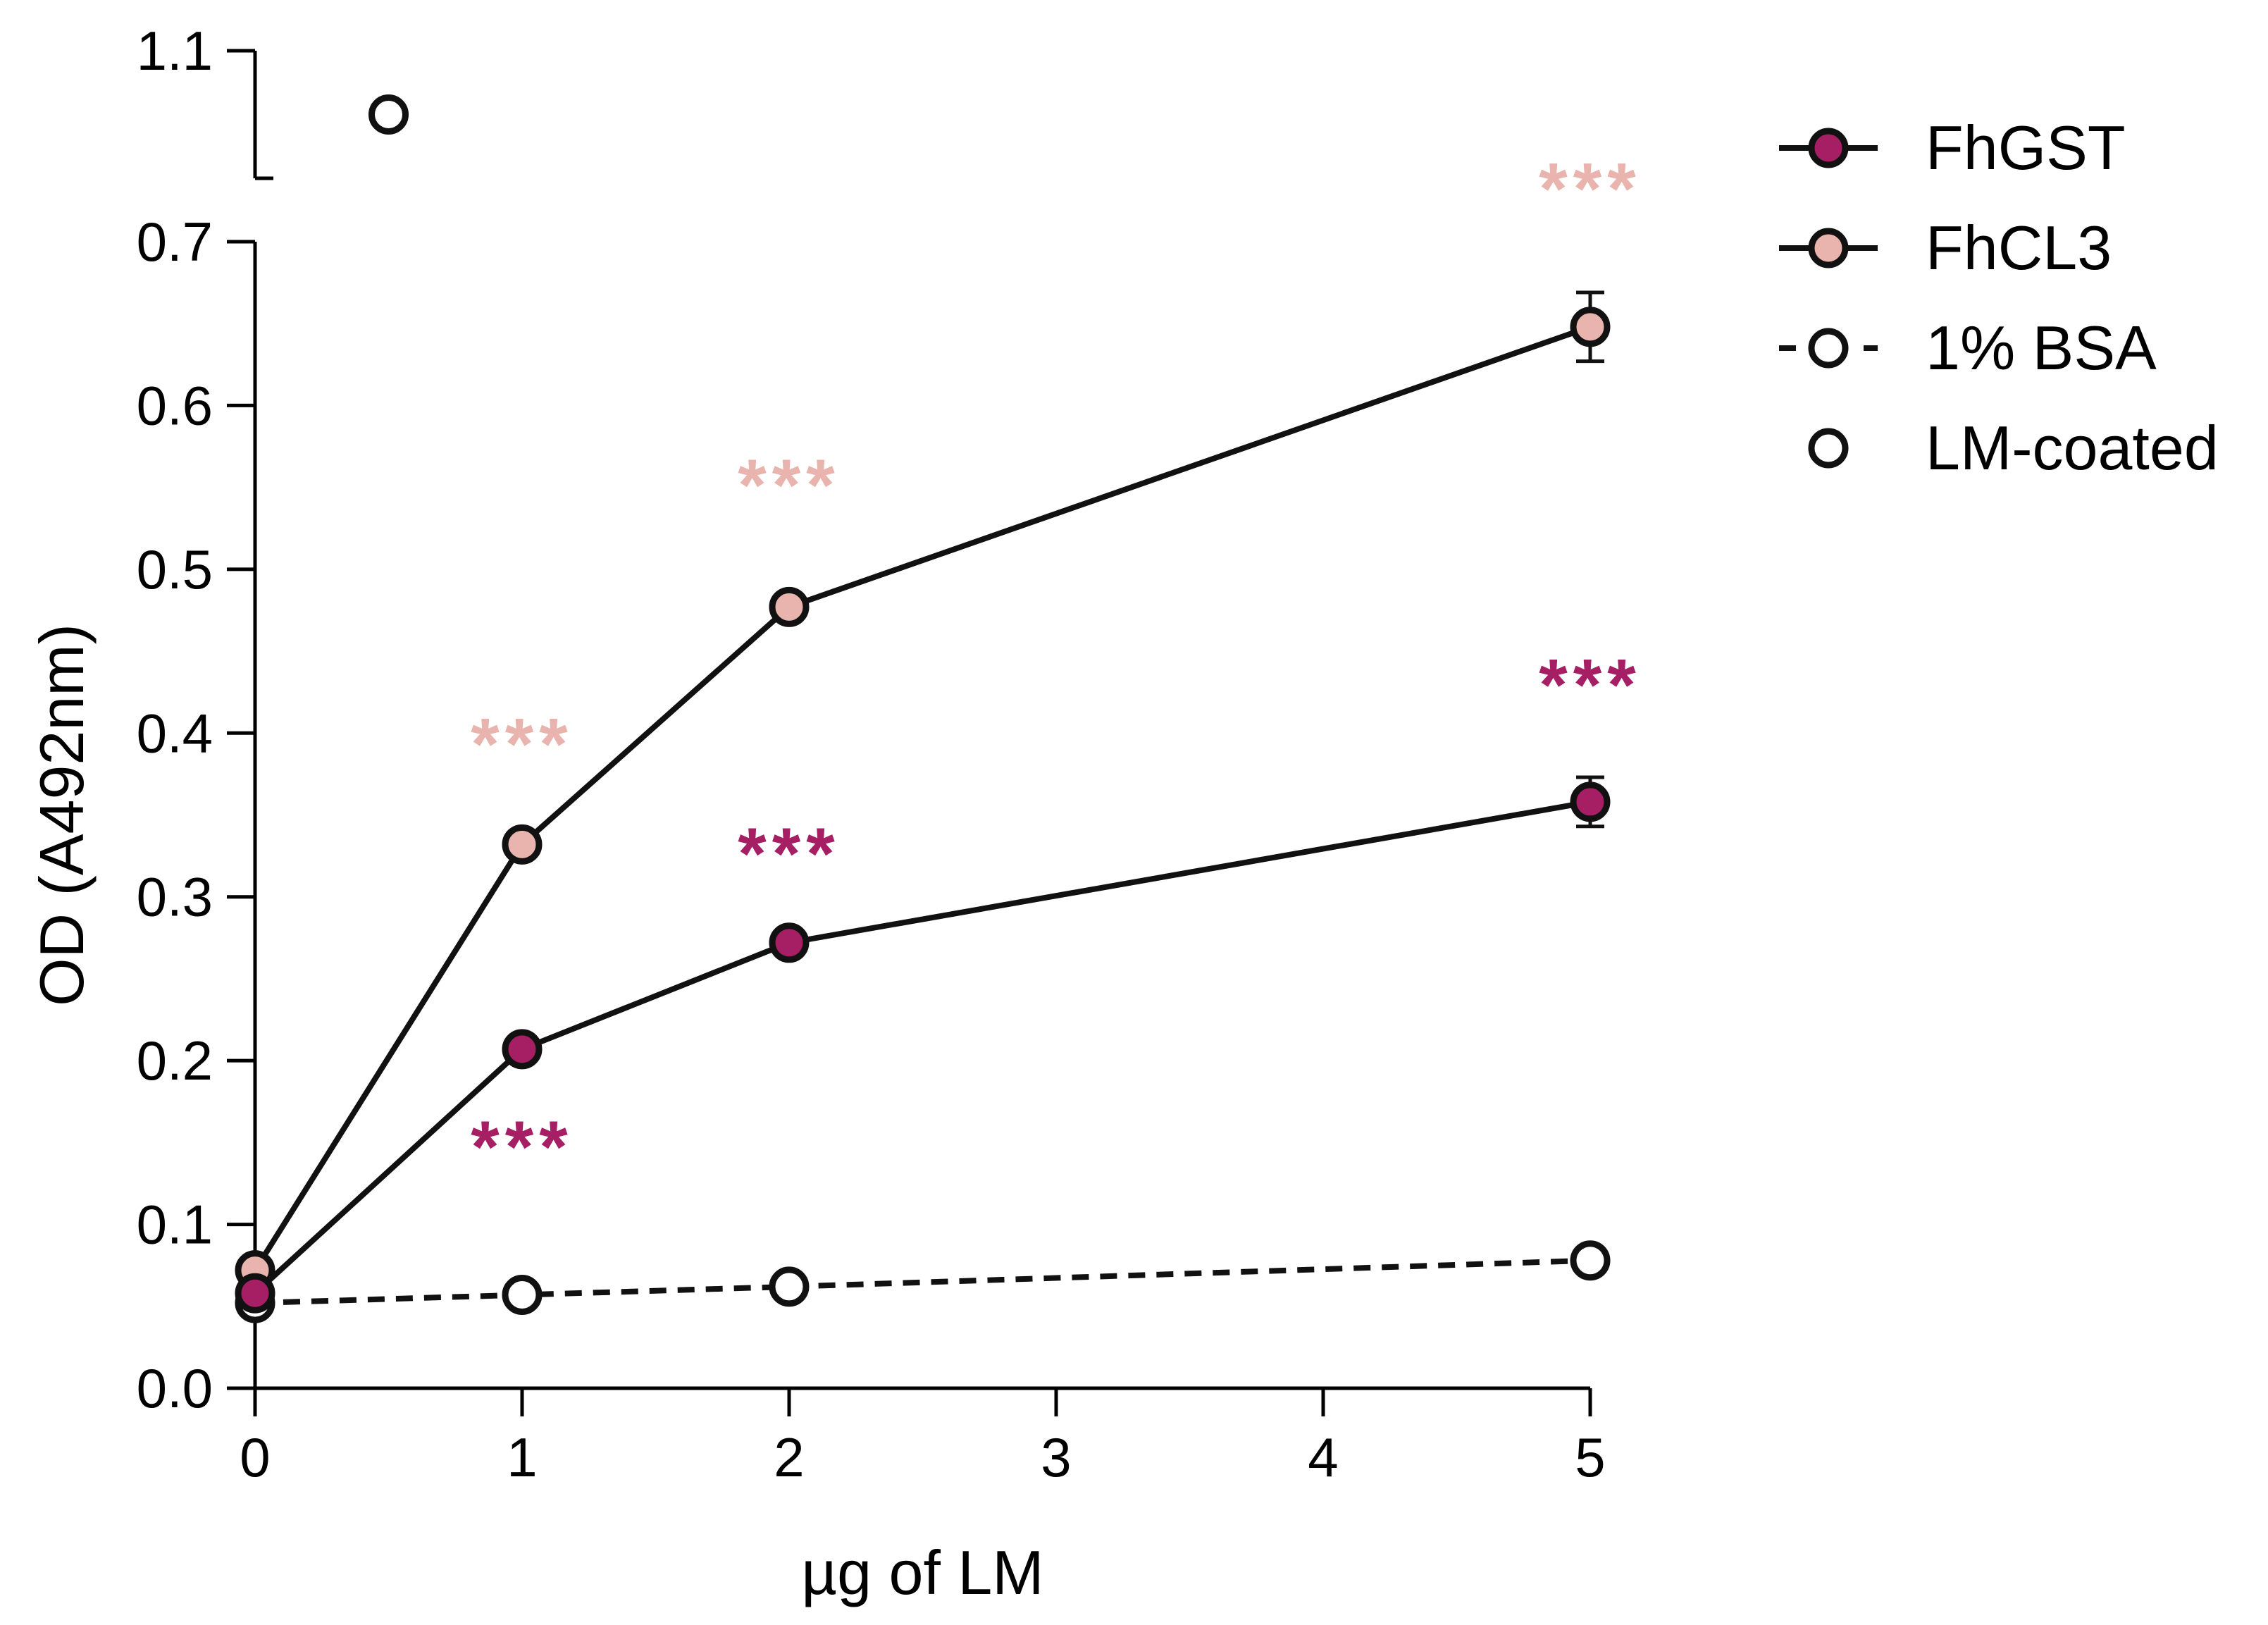 Image resolution: width=2268 pixels, height=1625 pixels. I want to click on legend-label: FhGST, so click(2026, 148).